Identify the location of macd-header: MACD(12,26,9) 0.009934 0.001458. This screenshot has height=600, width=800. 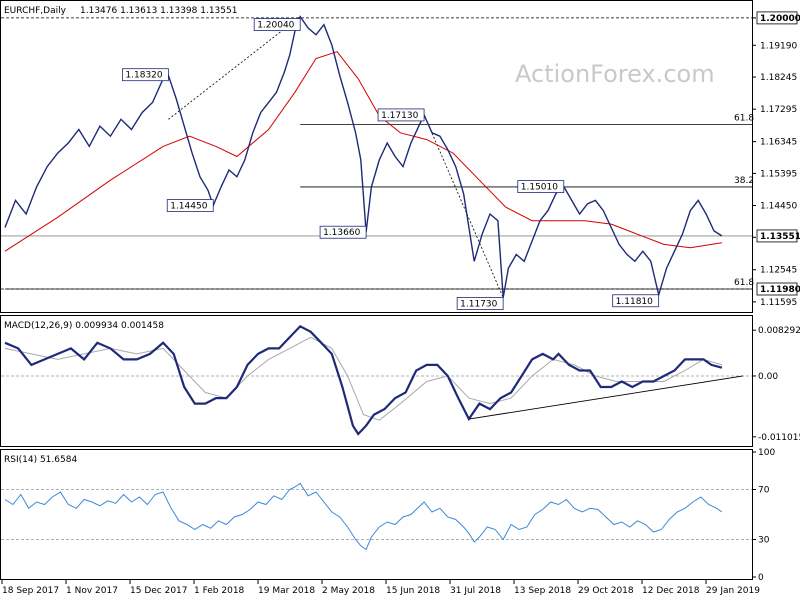
(84, 326).